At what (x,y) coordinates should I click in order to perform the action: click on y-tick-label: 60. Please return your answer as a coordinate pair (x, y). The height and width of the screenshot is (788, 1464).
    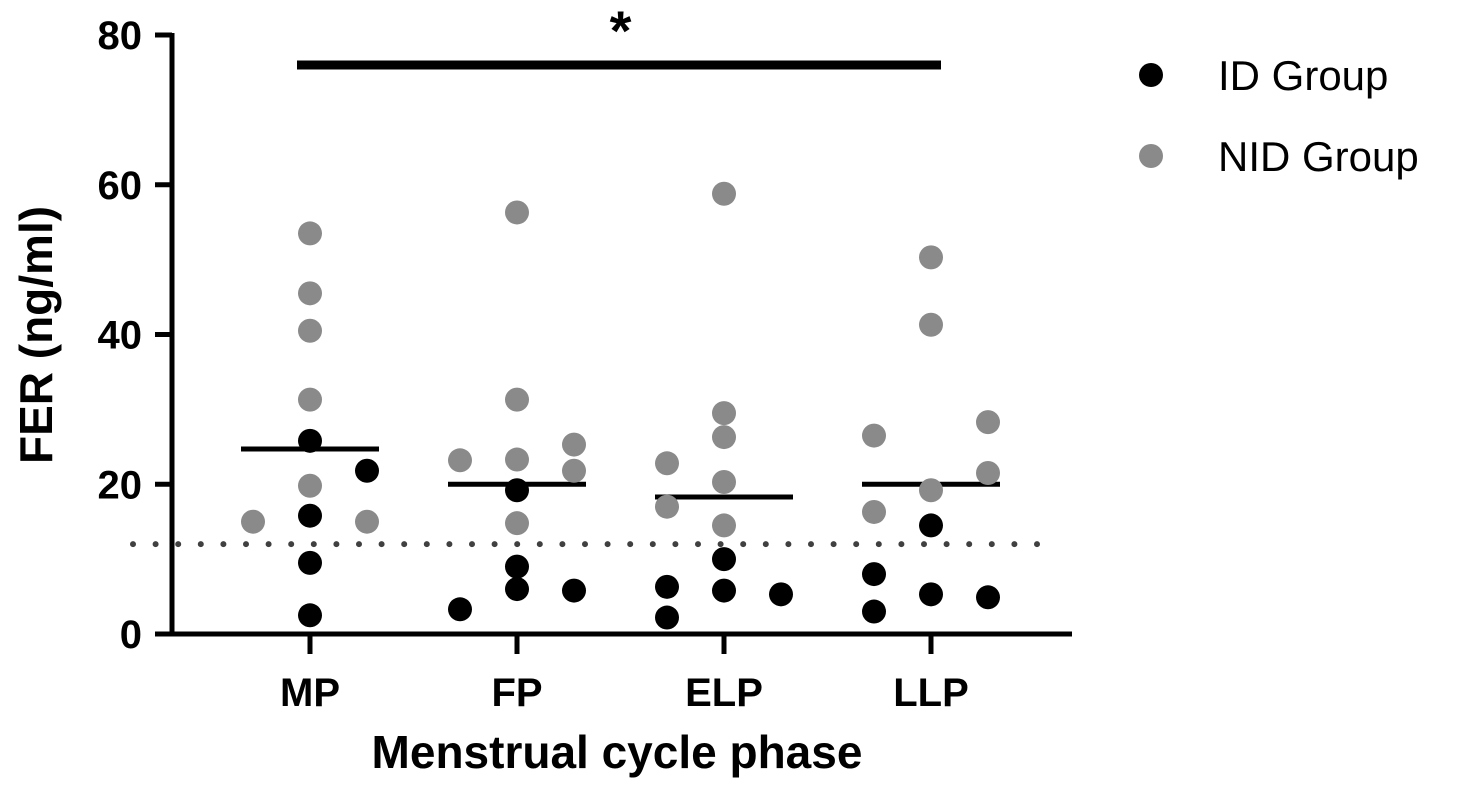
    Looking at the image, I should click on (120, 186).